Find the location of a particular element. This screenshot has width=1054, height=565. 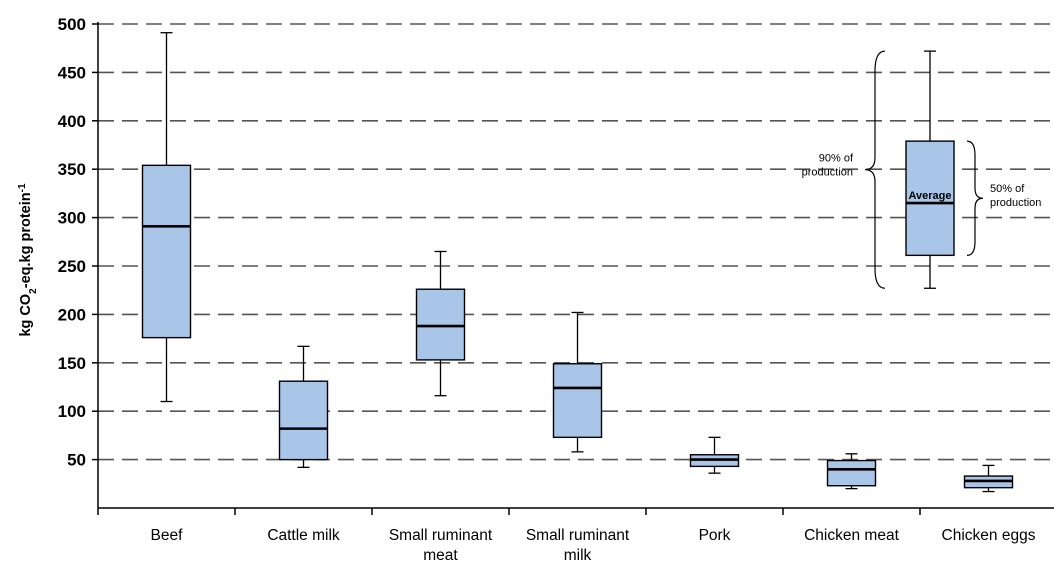

x-tick-label-4: Pork is located at coordinates (715, 535).